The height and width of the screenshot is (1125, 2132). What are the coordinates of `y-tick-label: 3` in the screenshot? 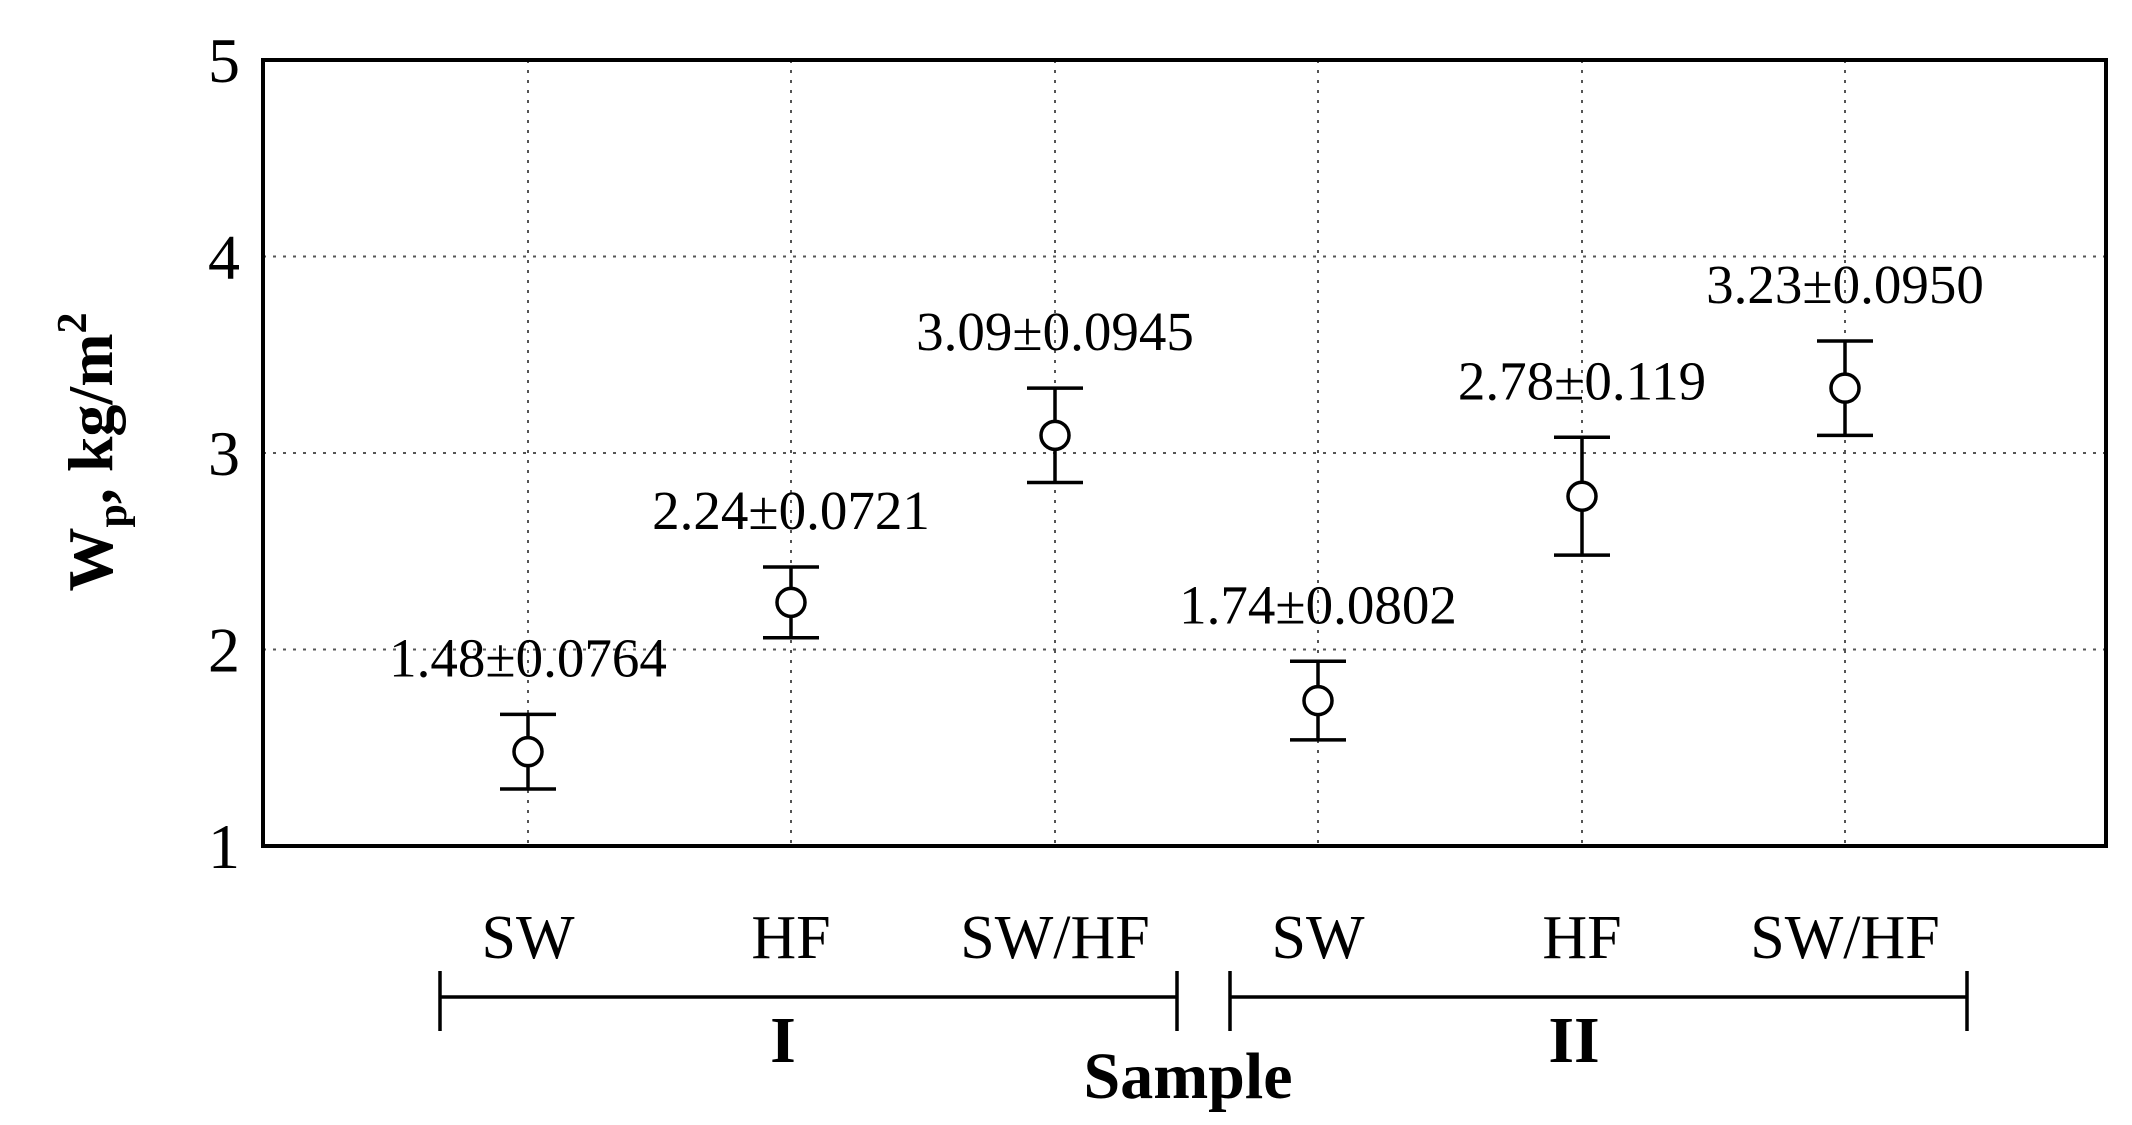 It's located at (224, 453).